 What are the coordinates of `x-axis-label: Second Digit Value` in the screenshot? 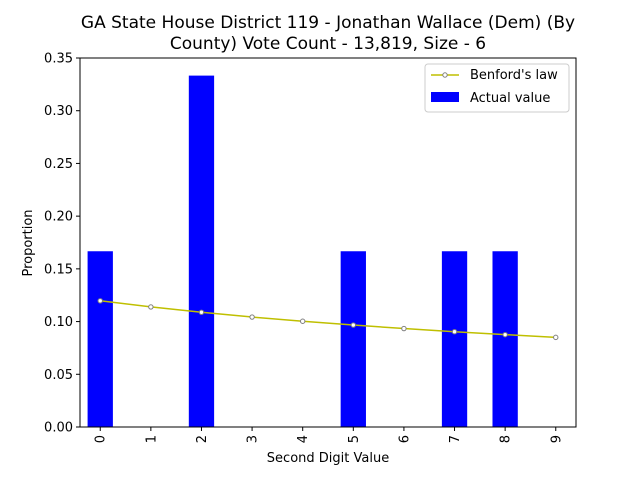 It's located at (328, 458).